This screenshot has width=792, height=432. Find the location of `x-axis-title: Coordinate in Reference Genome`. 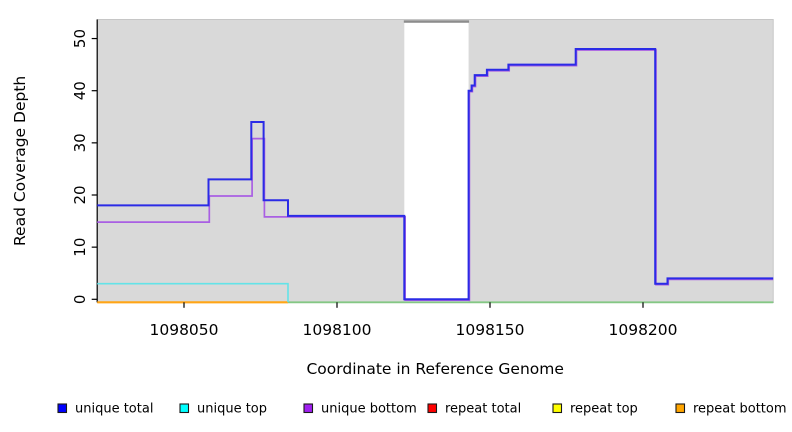

x-axis-title: Coordinate in Reference Genome is located at coordinates (434, 369).